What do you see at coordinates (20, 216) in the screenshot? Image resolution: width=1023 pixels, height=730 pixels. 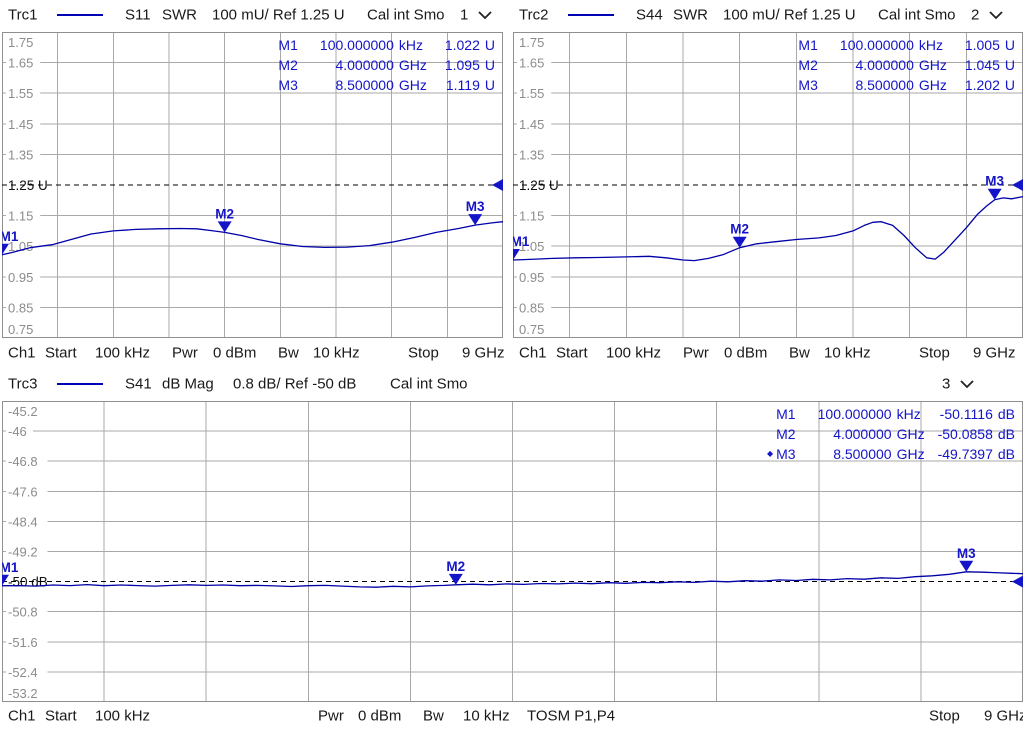 I see `y-tick-label: 1.15` at bounding box center [20, 216].